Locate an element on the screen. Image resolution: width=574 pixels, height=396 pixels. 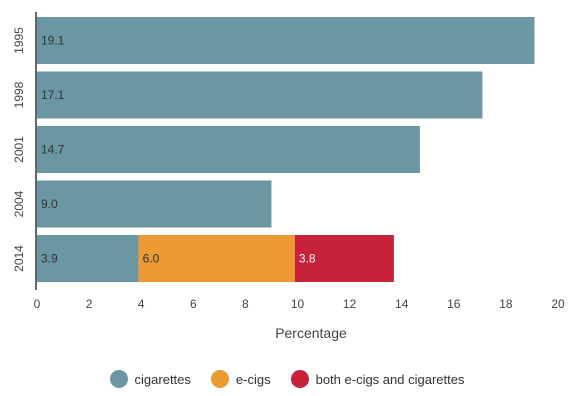
category-label-2001: 2001 is located at coordinates (19, 149).